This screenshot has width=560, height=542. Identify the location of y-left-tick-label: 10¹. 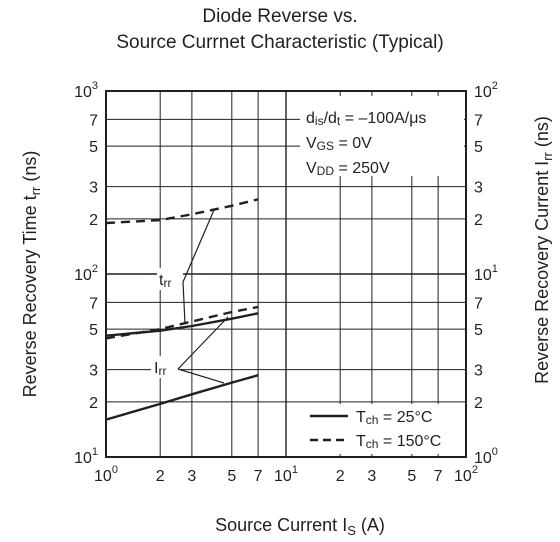
(86, 456).